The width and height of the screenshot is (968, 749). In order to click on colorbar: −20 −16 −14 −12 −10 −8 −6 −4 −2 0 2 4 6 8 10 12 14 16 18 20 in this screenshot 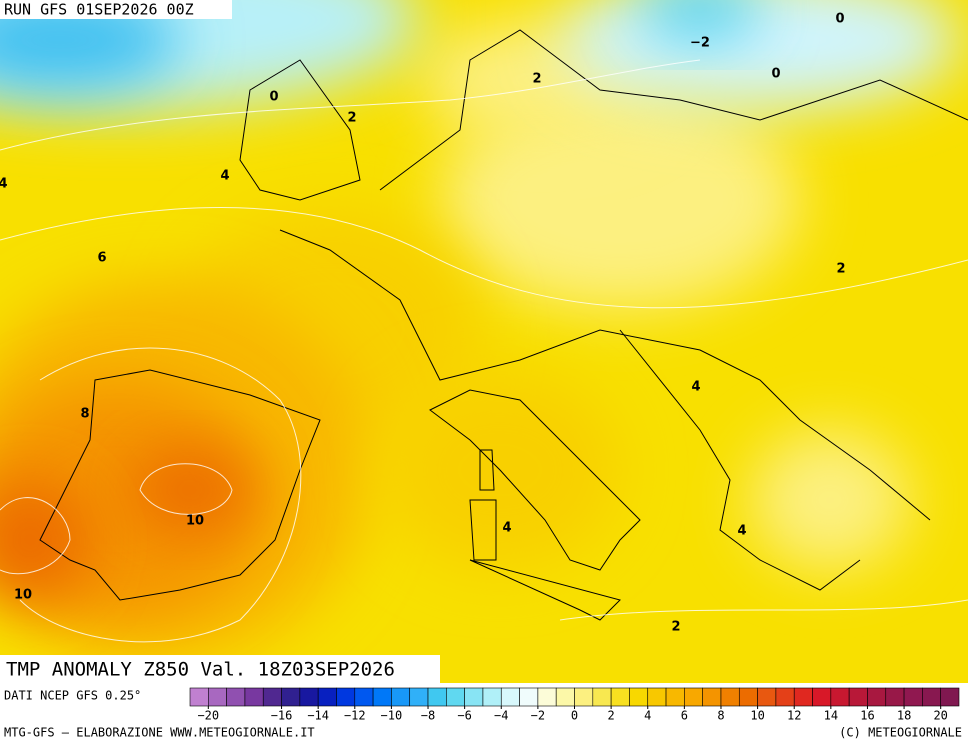, I will do `click(574, 705)`.